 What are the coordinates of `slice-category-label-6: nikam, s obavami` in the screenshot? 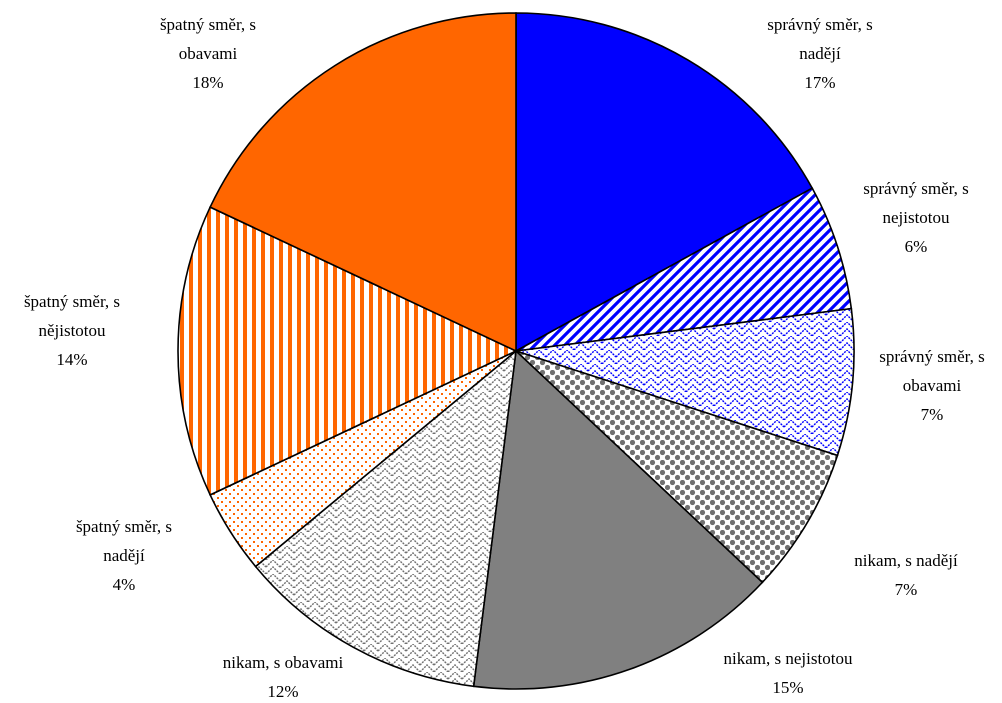 It's located at (283, 662).